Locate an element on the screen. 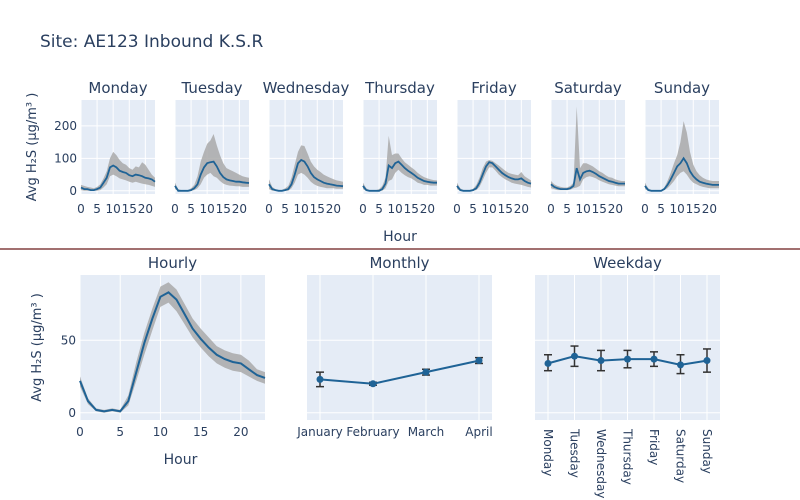  x-tick-label: January is located at coordinates (319, 432).